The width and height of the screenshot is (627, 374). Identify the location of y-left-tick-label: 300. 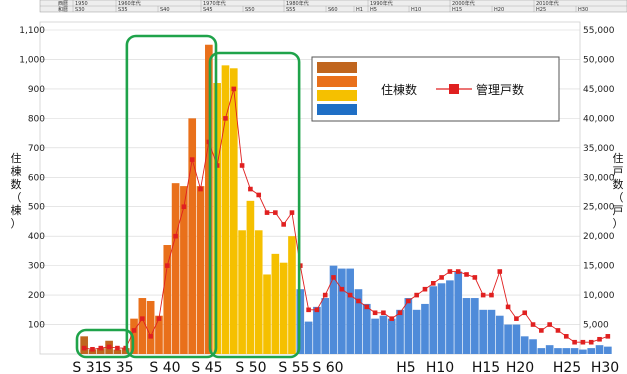
(36, 267).